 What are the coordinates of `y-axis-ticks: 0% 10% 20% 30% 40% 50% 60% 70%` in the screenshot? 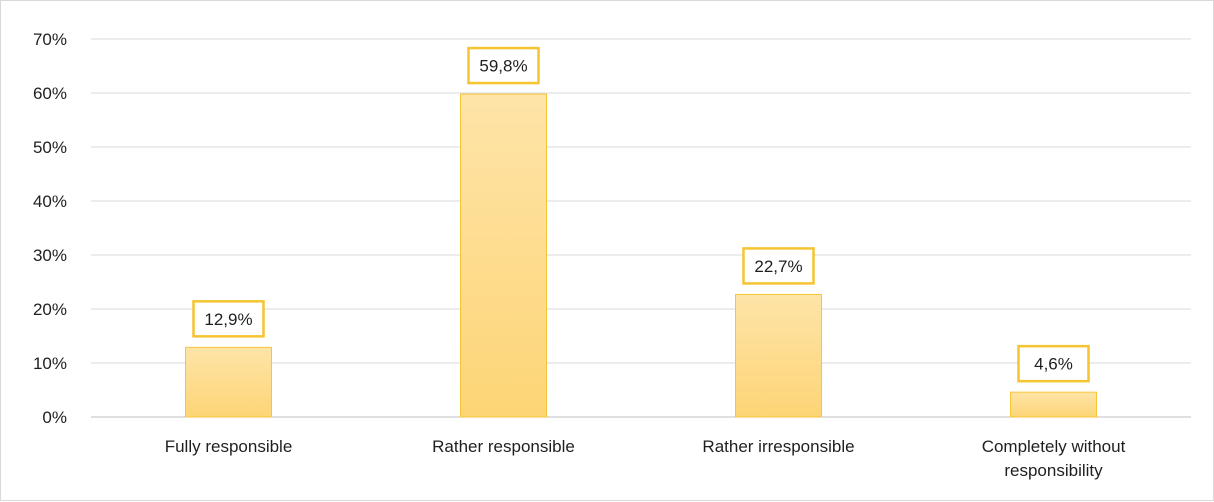 It's located at (50, 228).